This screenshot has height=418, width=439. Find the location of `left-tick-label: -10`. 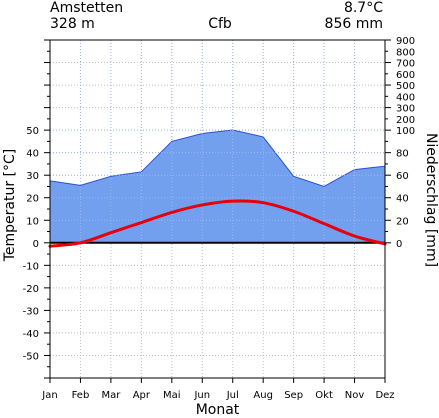

left-tick-label: -10 is located at coordinates (31, 266).